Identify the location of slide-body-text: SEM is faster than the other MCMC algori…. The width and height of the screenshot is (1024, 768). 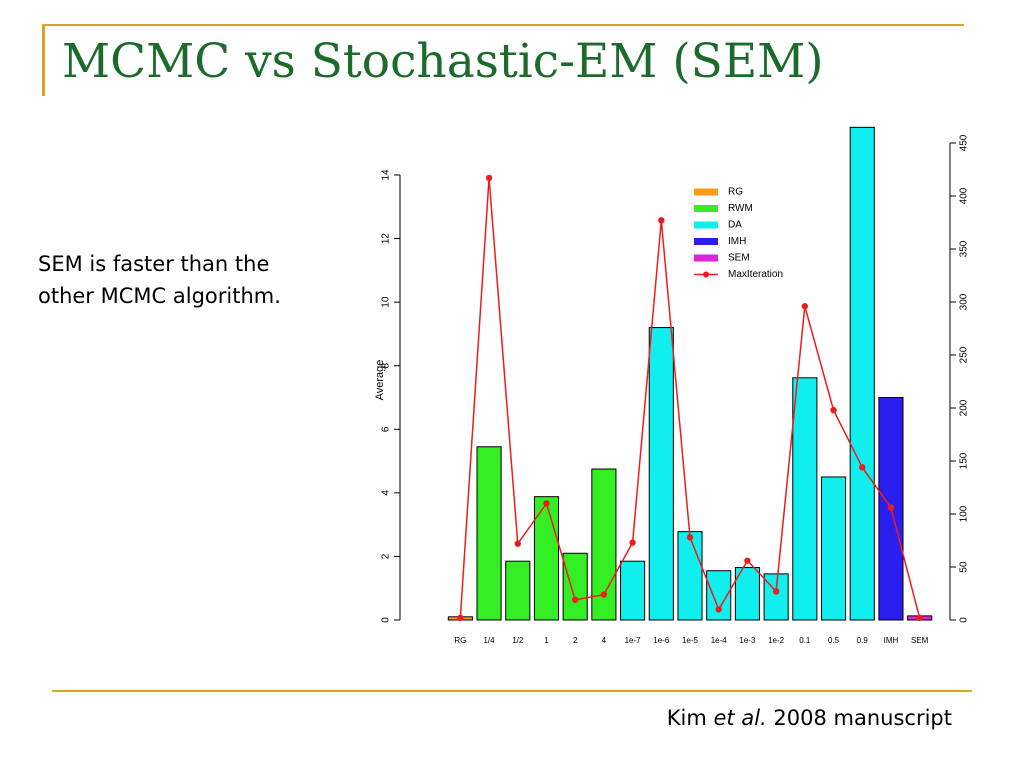
(159, 280).